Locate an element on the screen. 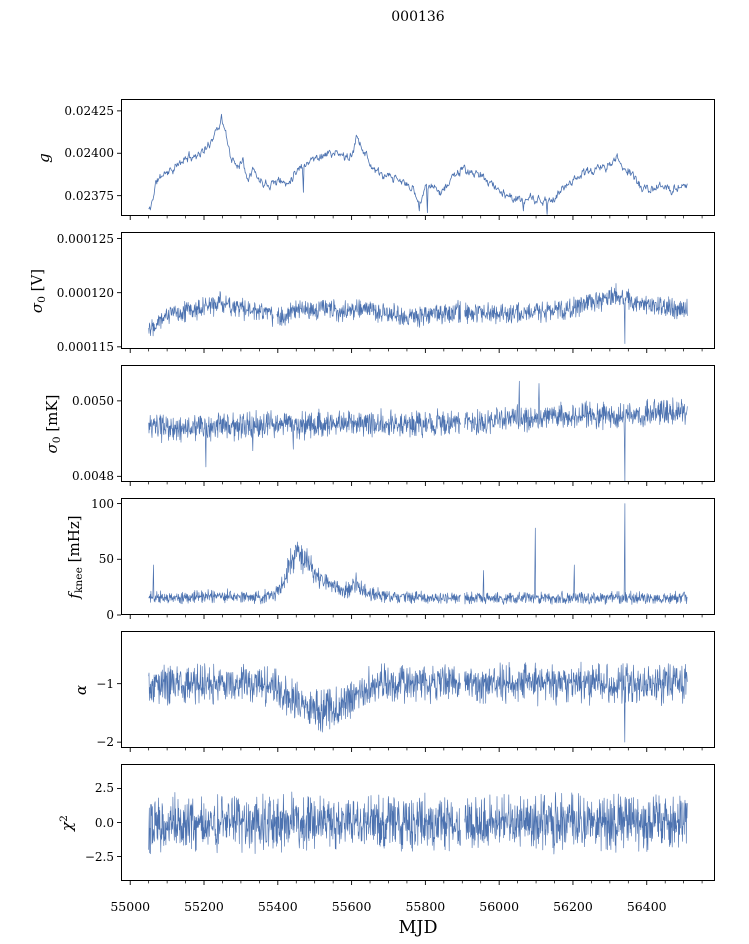  y-tick-label: 2.5 is located at coordinates (104, 788).